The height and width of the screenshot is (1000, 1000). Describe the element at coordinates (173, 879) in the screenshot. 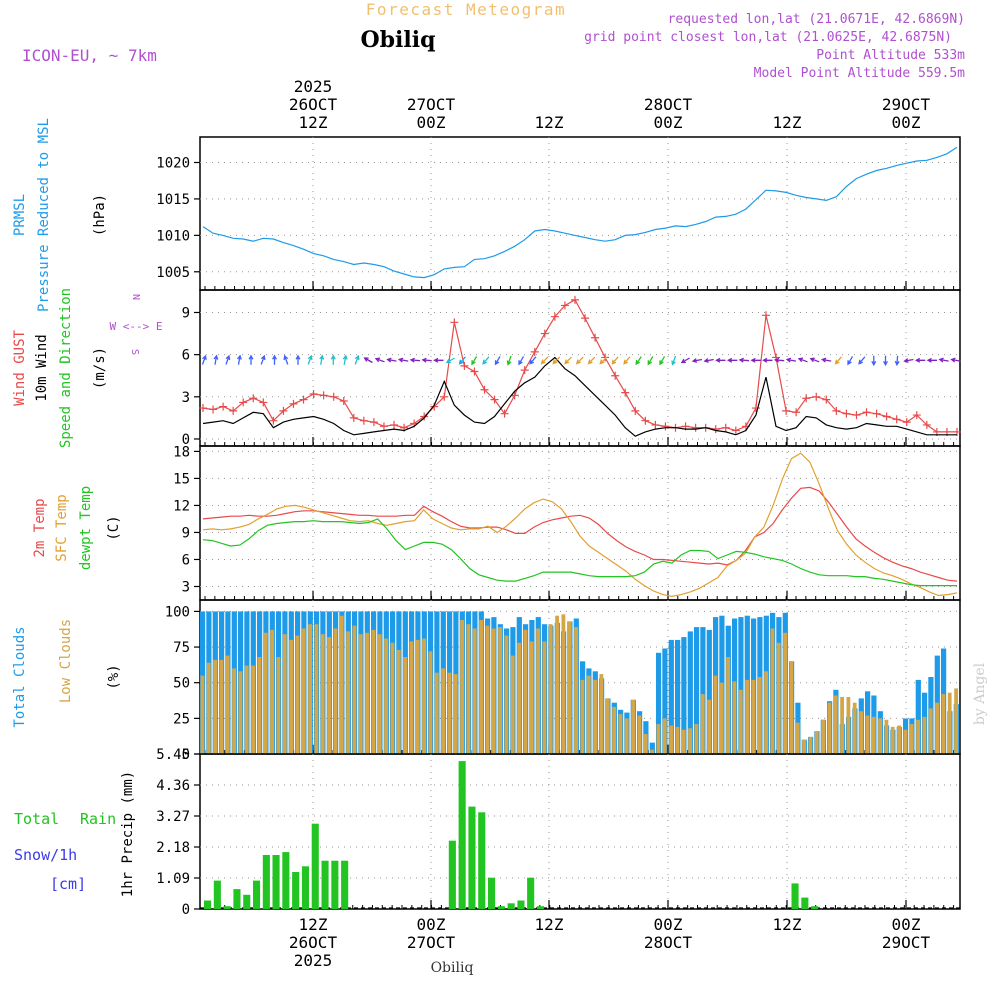

I see `y-tick-label: 1.09` at that location.